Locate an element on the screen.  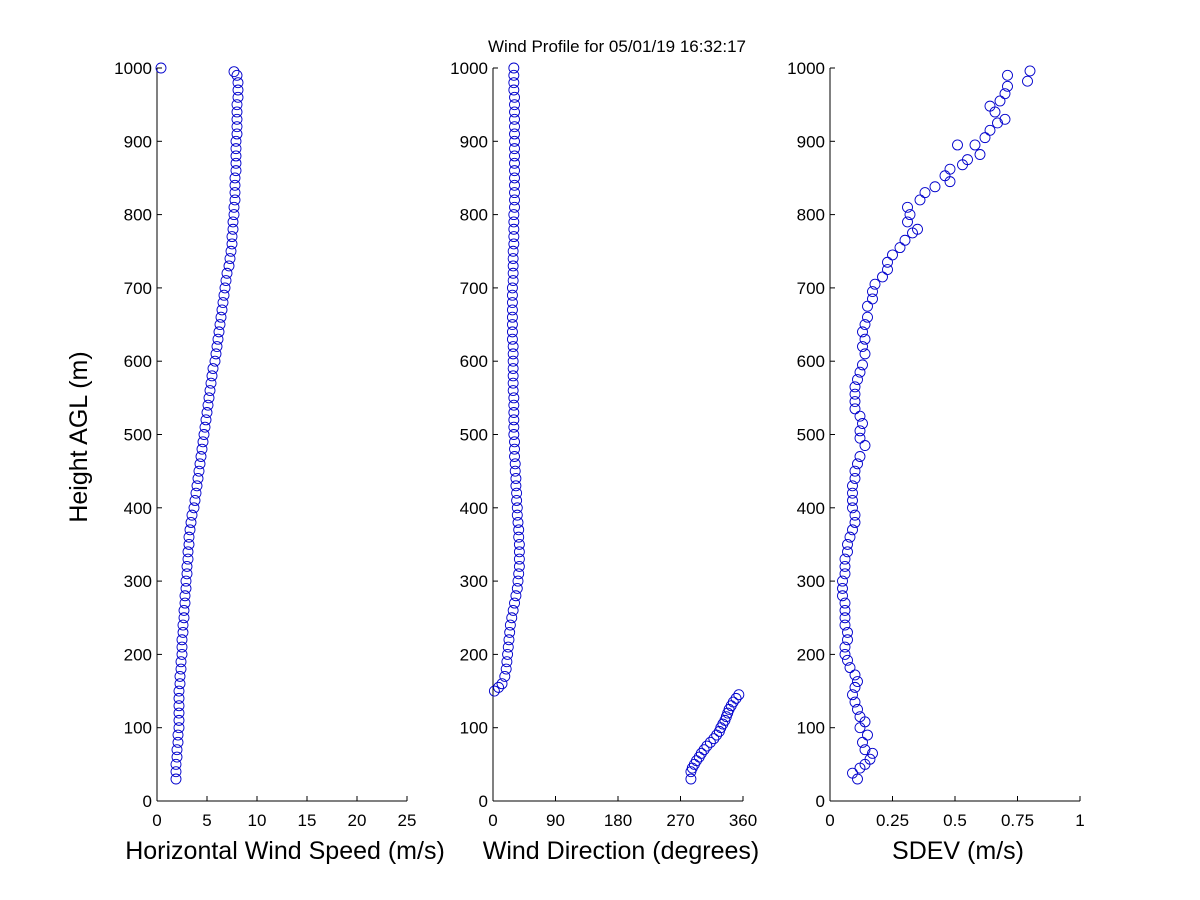
y-tick-label: 900 is located at coordinates (811, 141).